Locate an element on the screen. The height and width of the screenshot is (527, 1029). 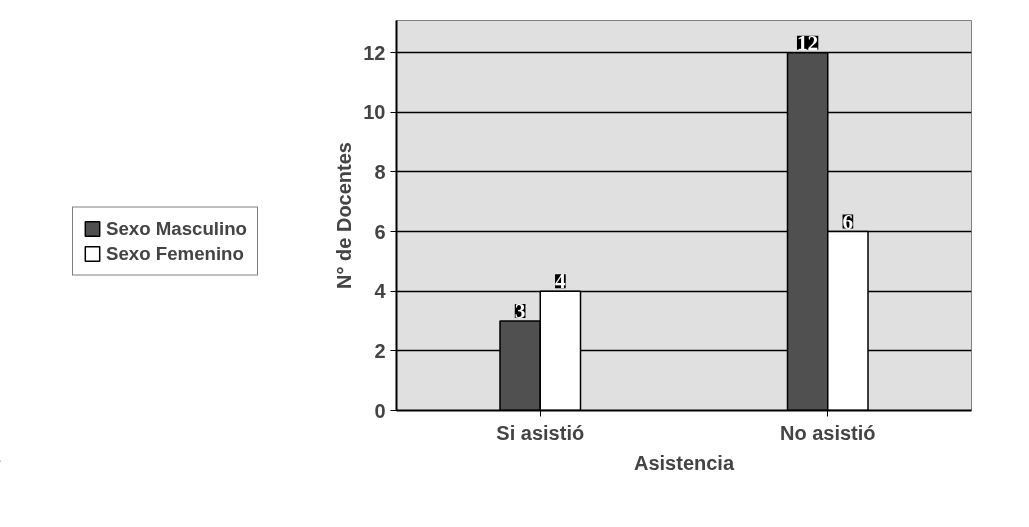
y-axis-title: N° de Docentes is located at coordinates (344, 215).